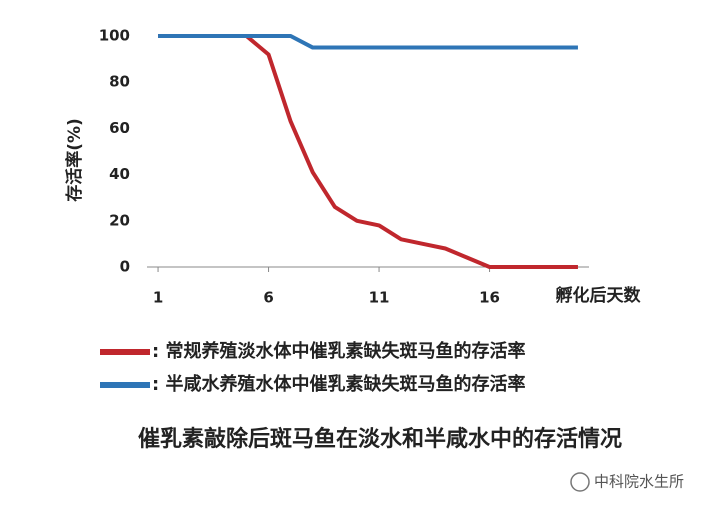 The height and width of the screenshot is (512, 720). I want to click on series-line, so click(368, 42).